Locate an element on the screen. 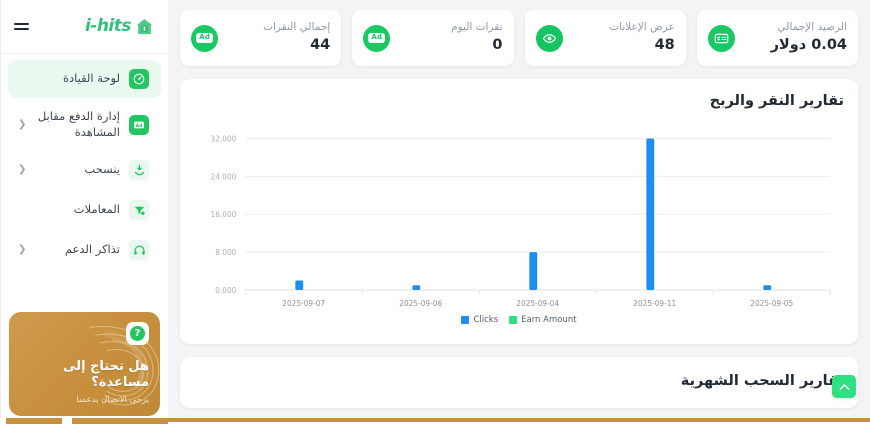 This screenshot has width=870, height=424. y-axis-tick-label: 24.000 is located at coordinates (224, 177).